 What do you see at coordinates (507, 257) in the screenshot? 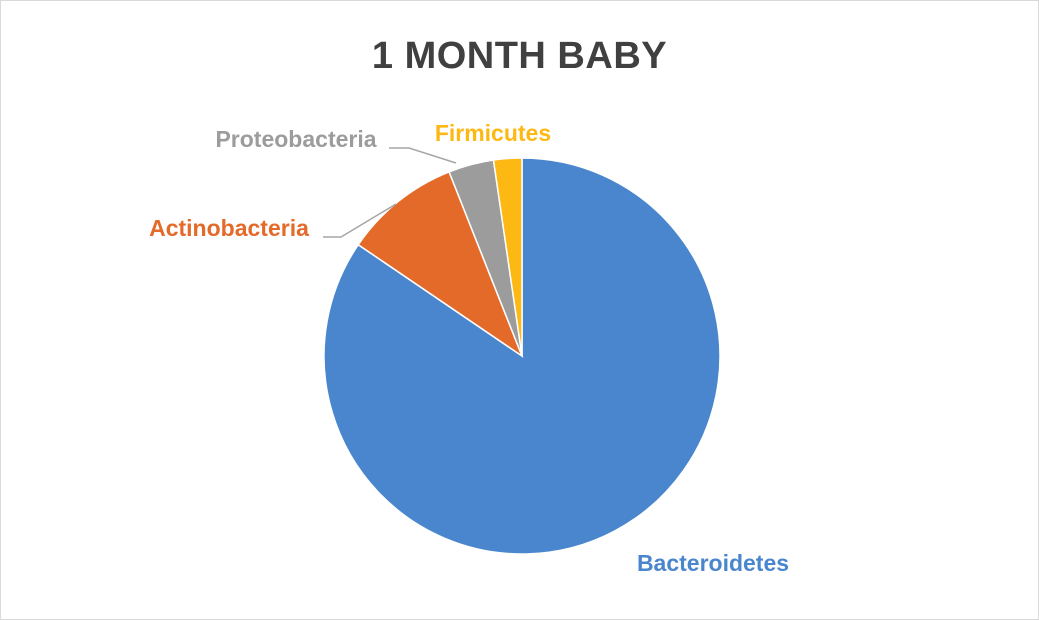
I see `pie-slice-firmicutes` at bounding box center [507, 257].